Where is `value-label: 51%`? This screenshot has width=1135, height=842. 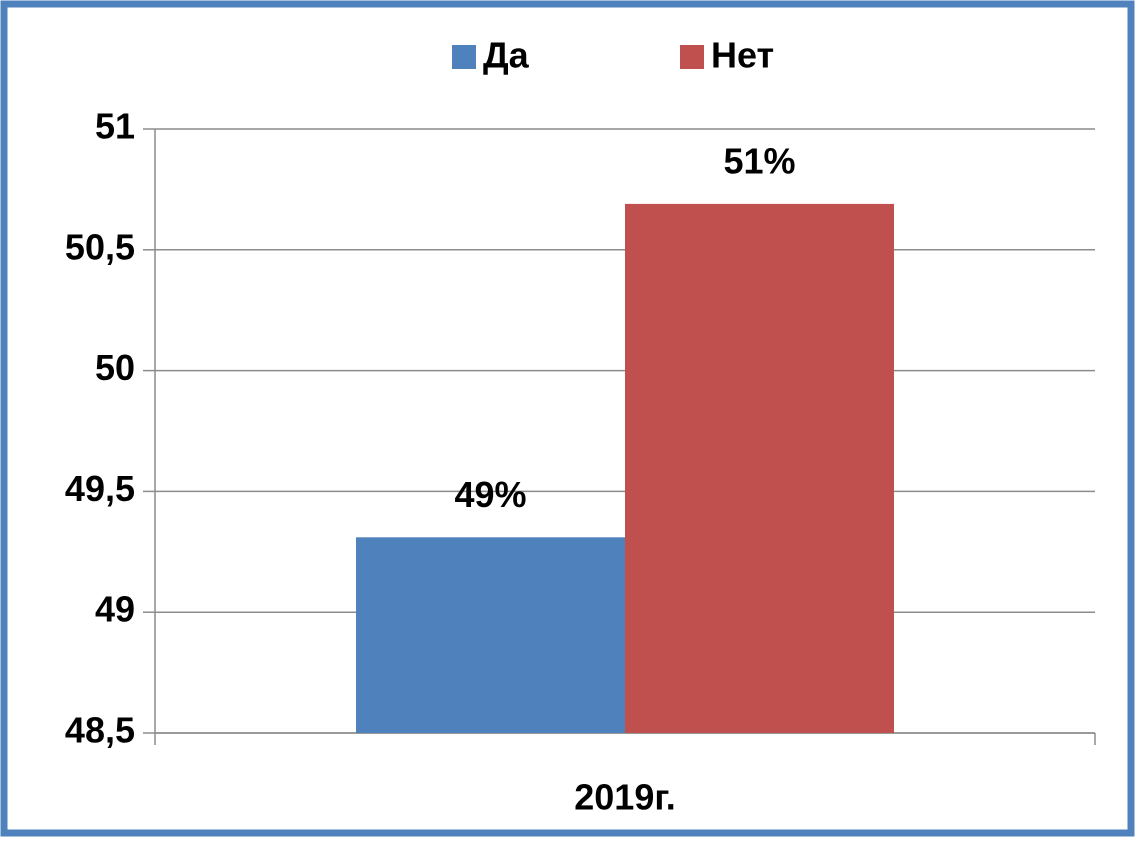 value-label: 51% is located at coordinates (759, 160).